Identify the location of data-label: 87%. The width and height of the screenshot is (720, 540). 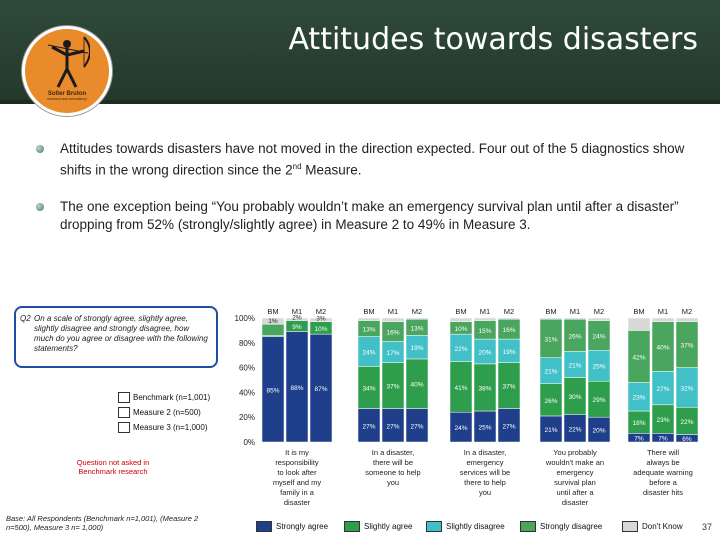
(320, 389).